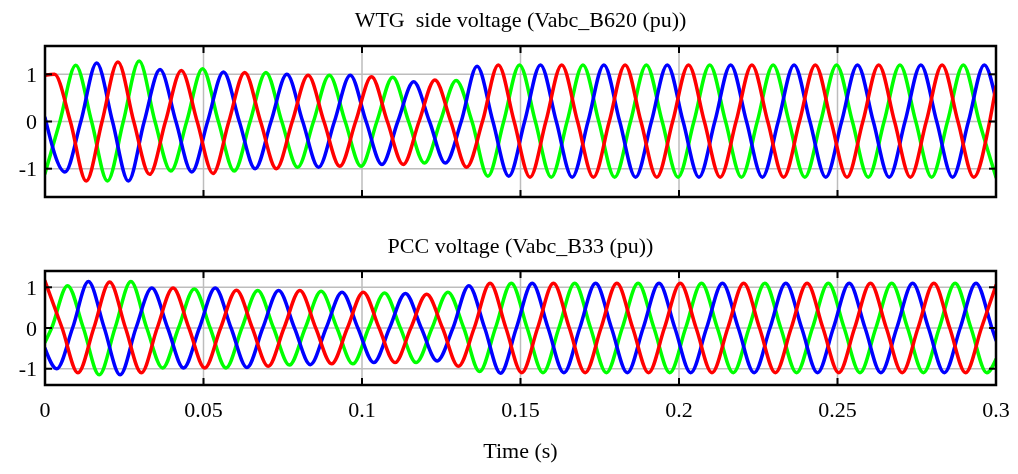 The height and width of the screenshot is (474, 1018). Describe the element at coordinates (520, 245) in the screenshot. I see `chart-title: PCC voltage (Vabc_B33 (pu))` at that location.